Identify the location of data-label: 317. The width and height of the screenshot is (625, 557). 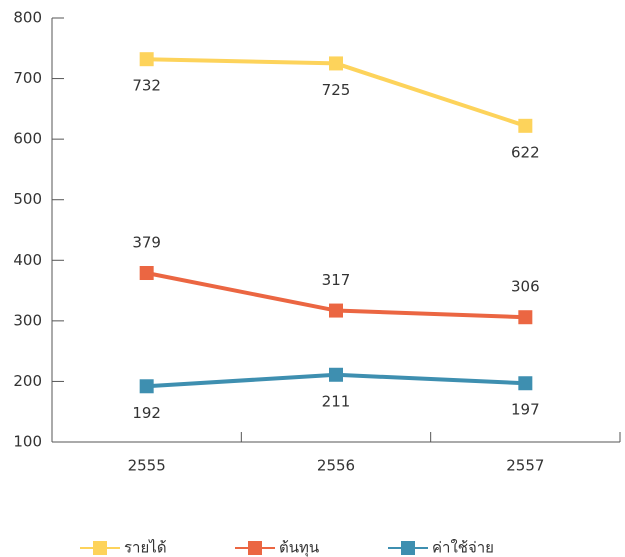
(336, 280).